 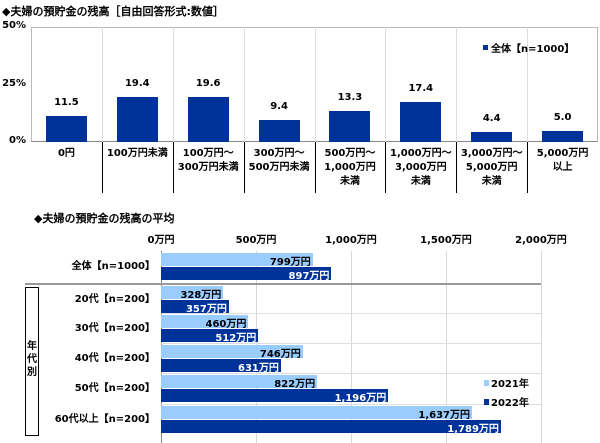 I want to click on value-label: 13.3, so click(x=350, y=98).